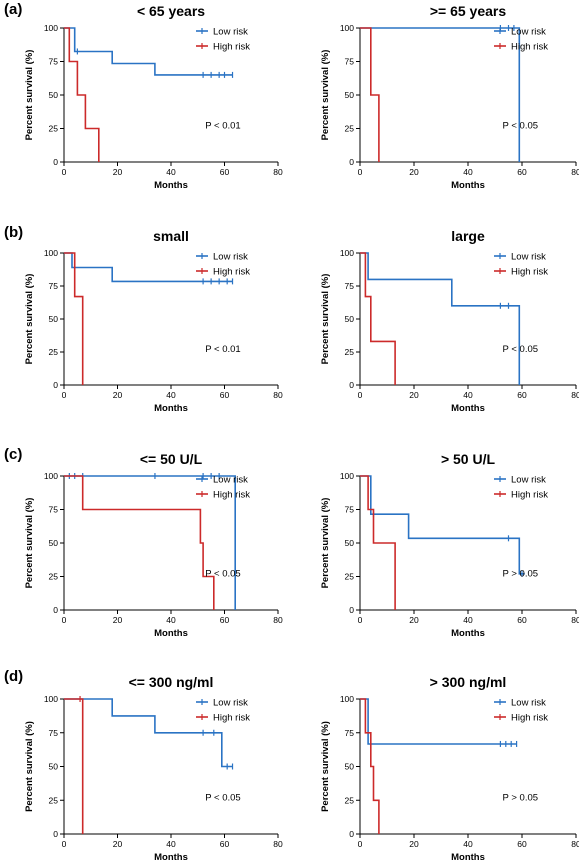  What do you see at coordinates (350, 95) in the screenshot?
I see `chart-ge65-y-tick-label: 50` at bounding box center [350, 95].